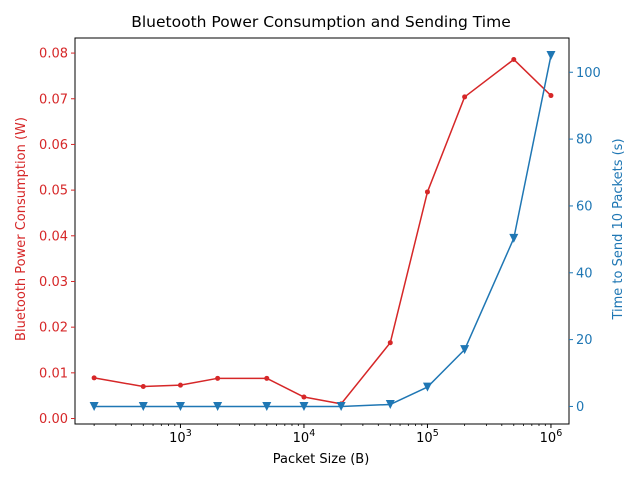 This screenshot has height=480, width=640. Describe the element at coordinates (584, 340) in the screenshot. I see `right-y-tick-label: 20` at that location.